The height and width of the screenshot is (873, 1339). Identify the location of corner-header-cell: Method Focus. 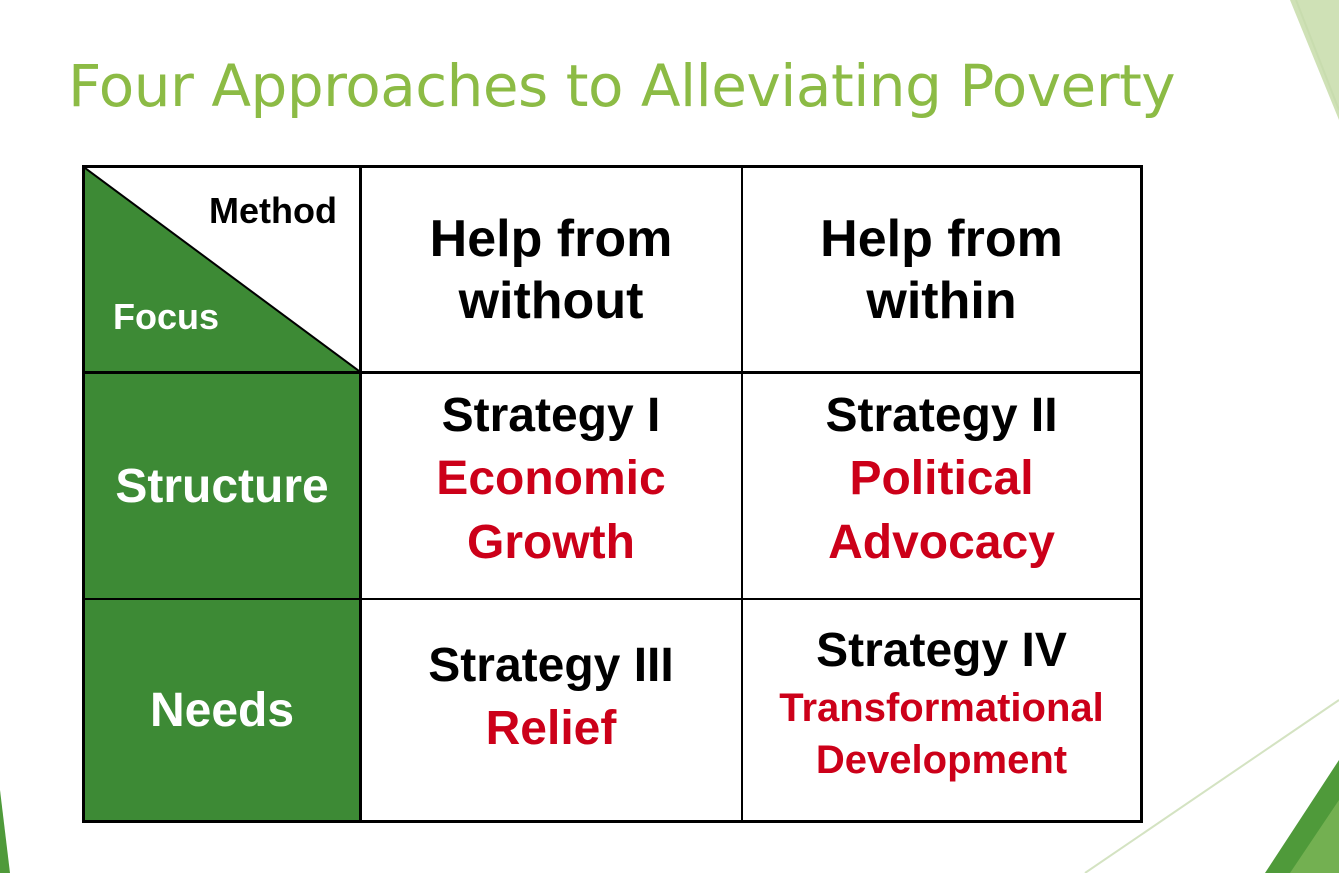
(222, 269).